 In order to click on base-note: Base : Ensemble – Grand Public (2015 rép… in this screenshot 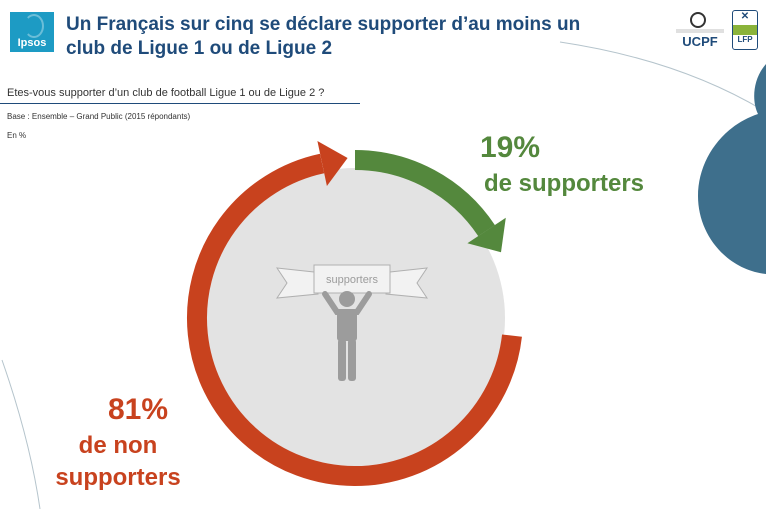, I will do `click(99, 116)`.